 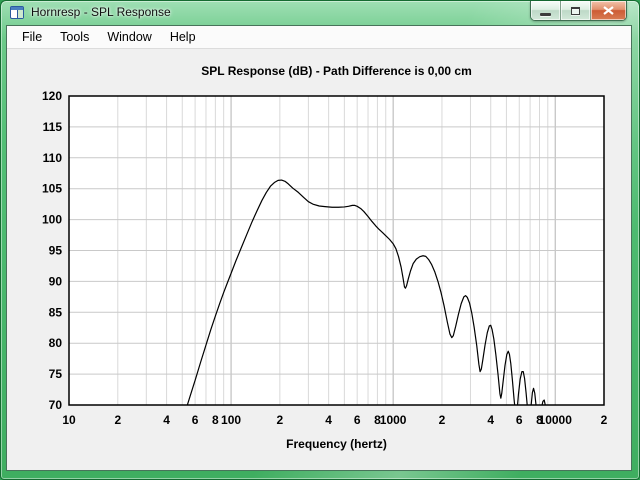 I want to click on titlebar: Hornresp - SPL Response, so click(x=320, y=13).